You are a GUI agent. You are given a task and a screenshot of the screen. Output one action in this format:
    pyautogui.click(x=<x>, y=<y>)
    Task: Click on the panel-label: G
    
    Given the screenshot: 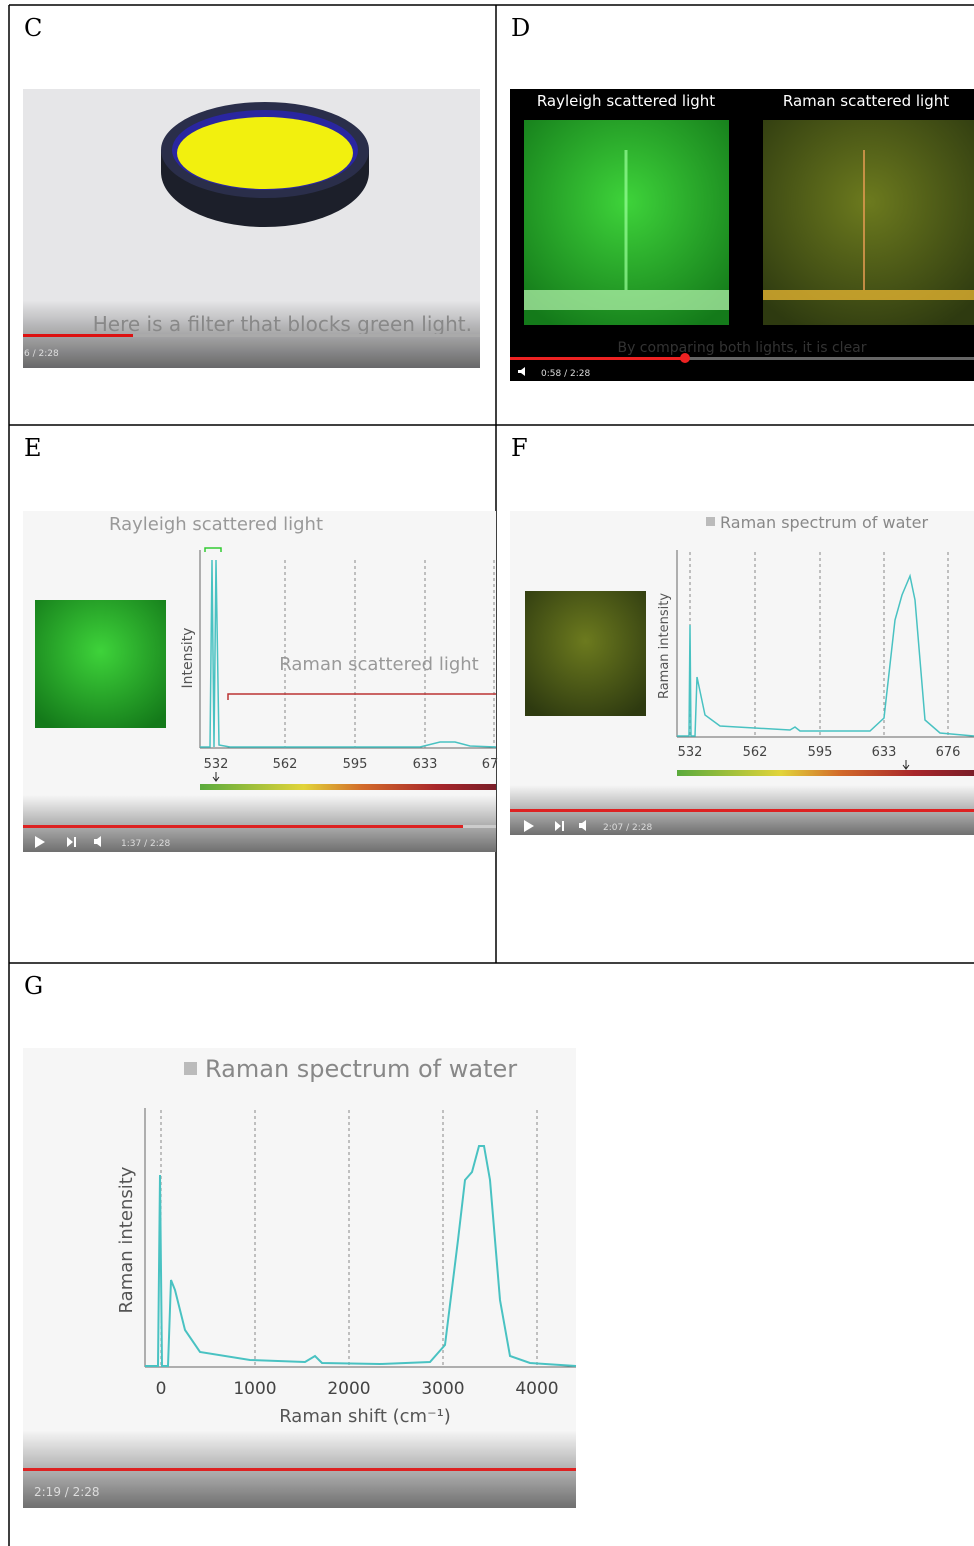 What is the action you would take?
    pyautogui.click(x=33, y=986)
    